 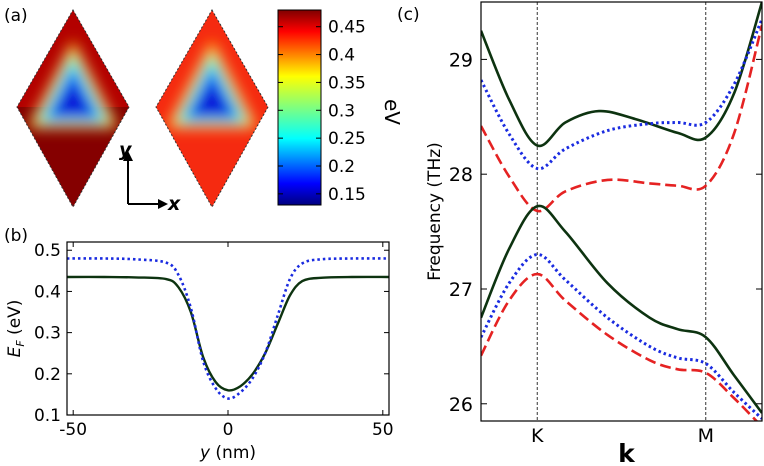 What do you see at coordinates (16, 329) in the screenshot?
I see `y-axis-label: EF (eV)` at bounding box center [16, 329].